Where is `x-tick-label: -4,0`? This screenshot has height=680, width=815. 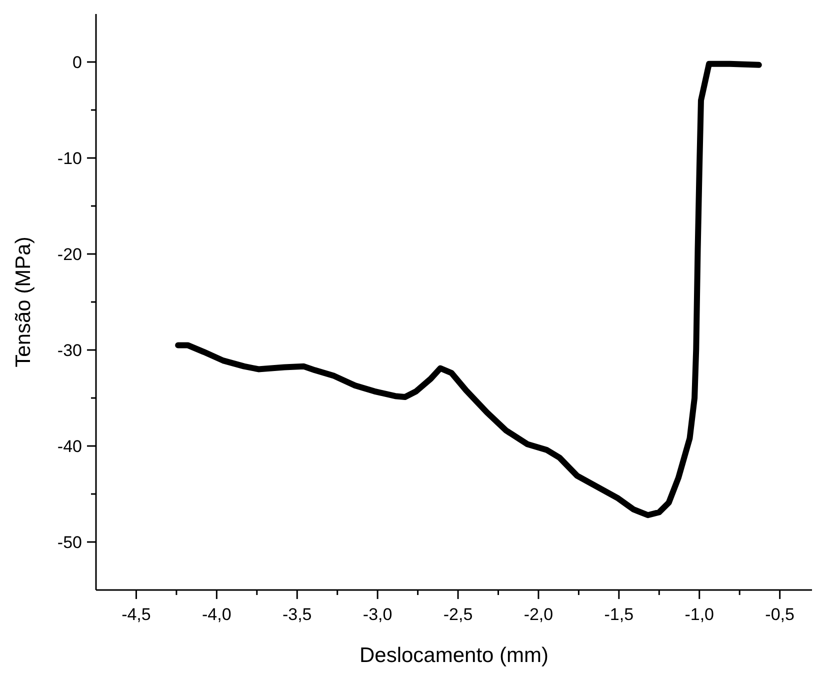 x-tick-label: -4,0 is located at coordinates (217, 614).